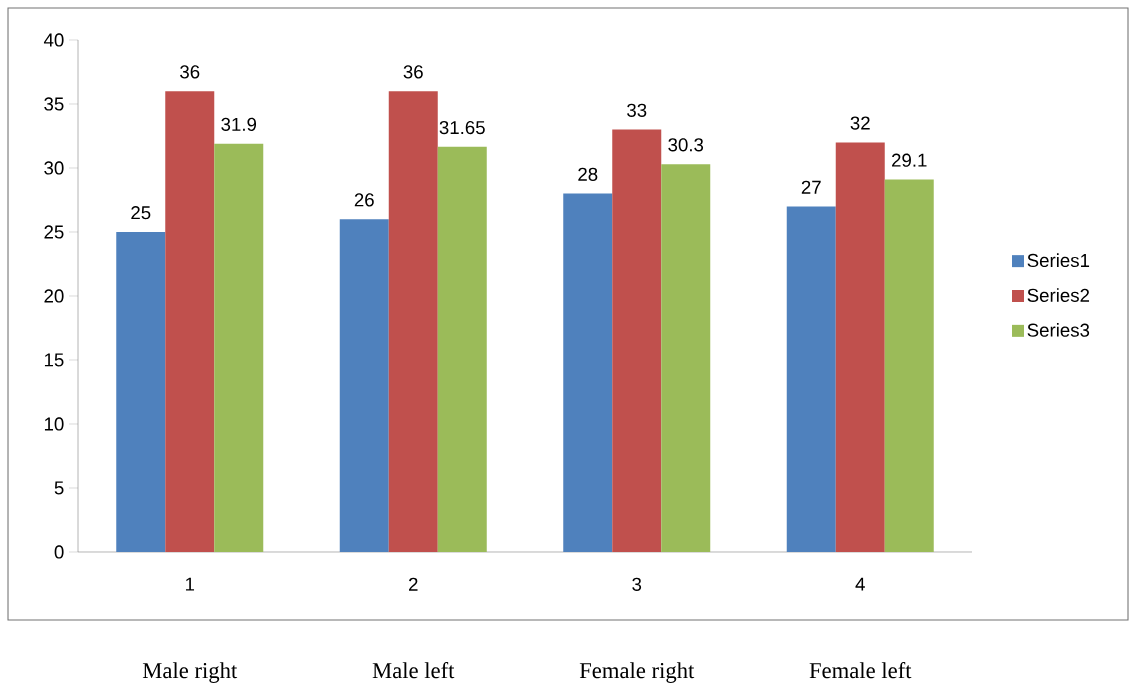 The image size is (1136, 688). Describe the element at coordinates (59, 488) in the screenshot. I see `y-tick-label: 5` at that location.